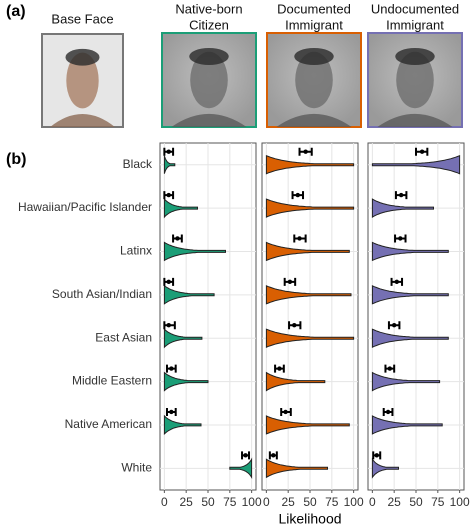 Image resolution: width=474 pixels, height=529 pixels. Describe the element at coordinates (415, 8) in the screenshot. I see `face-label: Undocumented` at that location.